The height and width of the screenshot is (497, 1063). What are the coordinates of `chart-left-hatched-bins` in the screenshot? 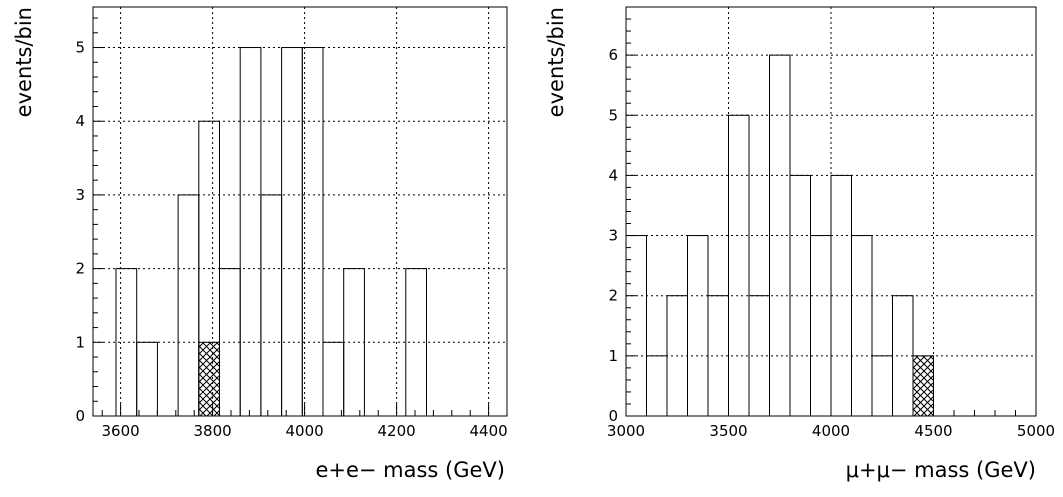 It's located at (209, 379).